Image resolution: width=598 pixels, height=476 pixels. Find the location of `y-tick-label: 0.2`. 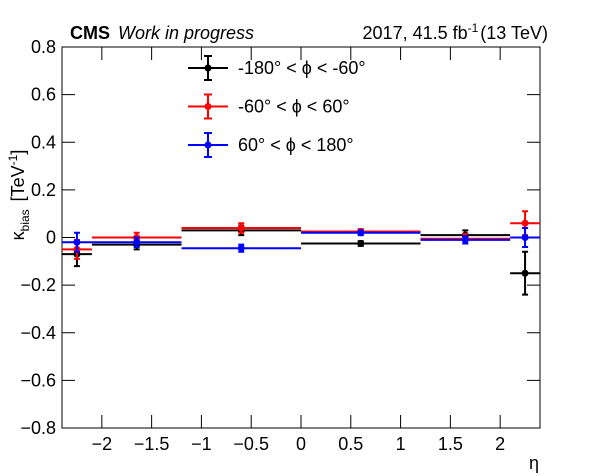

y-tick-label: 0.2 is located at coordinates (43, 190).